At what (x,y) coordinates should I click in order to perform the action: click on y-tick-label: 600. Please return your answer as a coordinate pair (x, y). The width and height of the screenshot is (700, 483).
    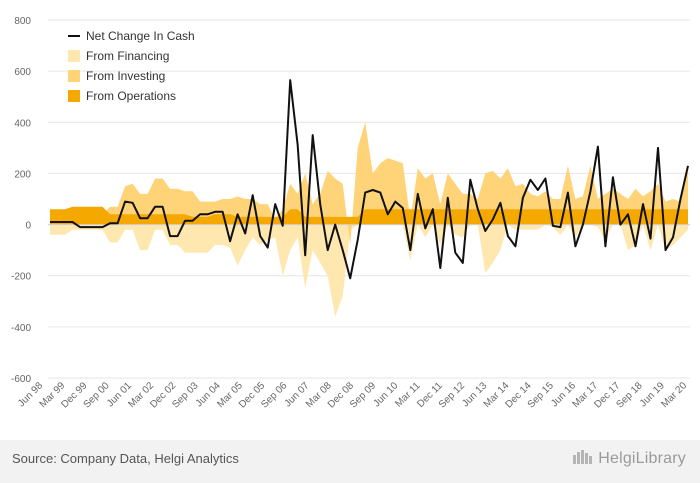
    Looking at the image, I should click on (22, 72).